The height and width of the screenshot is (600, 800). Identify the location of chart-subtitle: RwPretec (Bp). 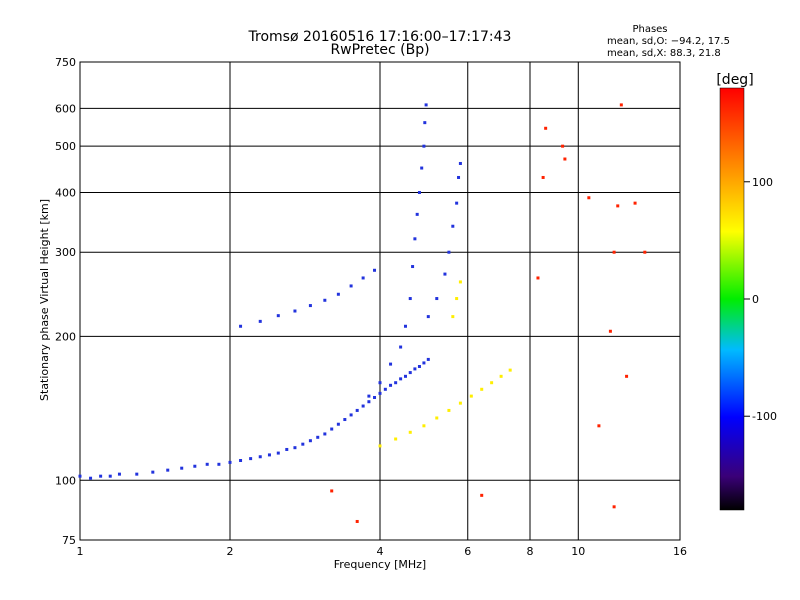
(379, 50).